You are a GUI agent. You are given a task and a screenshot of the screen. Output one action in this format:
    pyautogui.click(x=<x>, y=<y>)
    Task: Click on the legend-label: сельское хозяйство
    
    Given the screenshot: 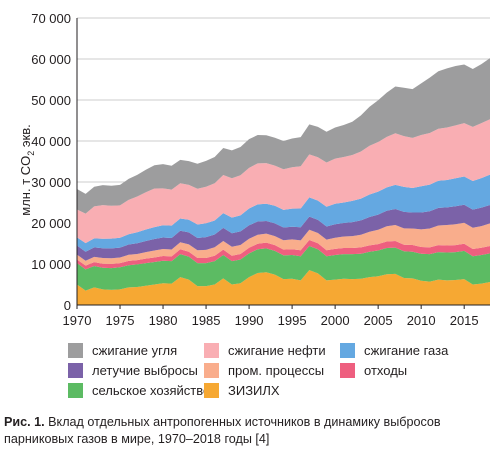 What is the action you would take?
    pyautogui.click(x=151, y=390)
    